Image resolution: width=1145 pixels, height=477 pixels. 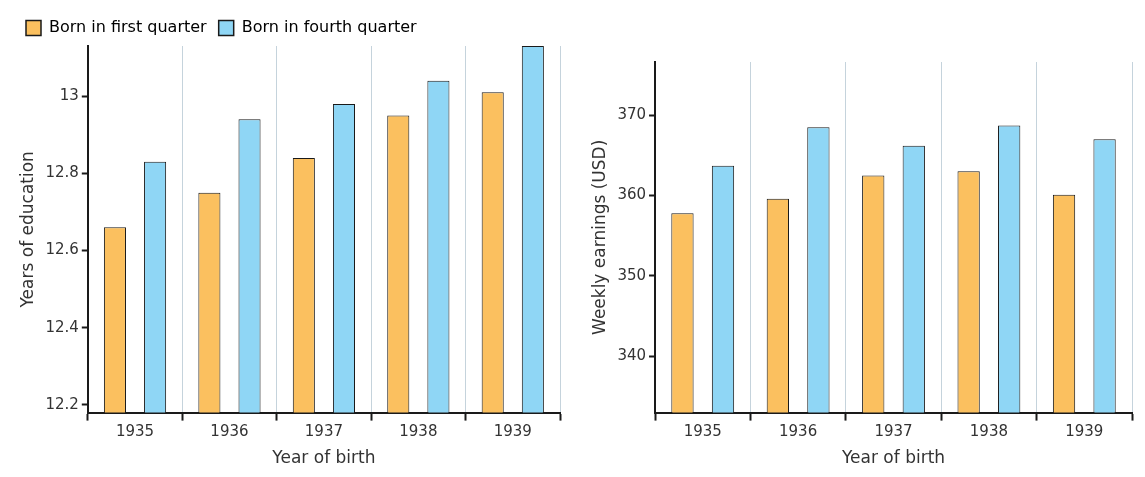 What do you see at coordinates (598, 237) in the screenshot?
I see `y-axis-title: Weekly earnings (USD)` at bounding box center [598, 237].